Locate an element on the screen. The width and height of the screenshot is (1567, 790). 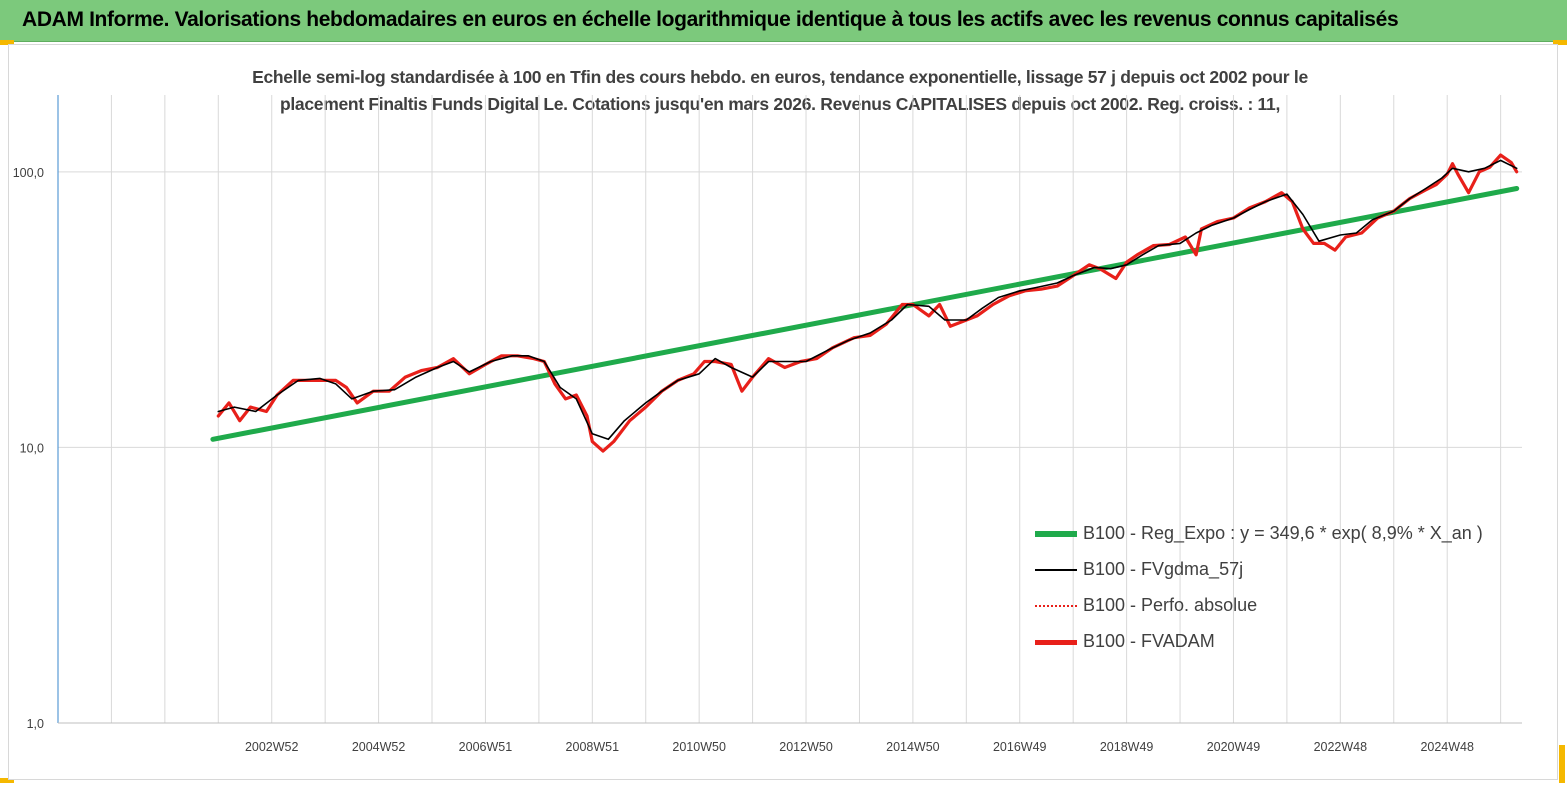
corner-marker-top-right is located at coordinates (1560, 42).